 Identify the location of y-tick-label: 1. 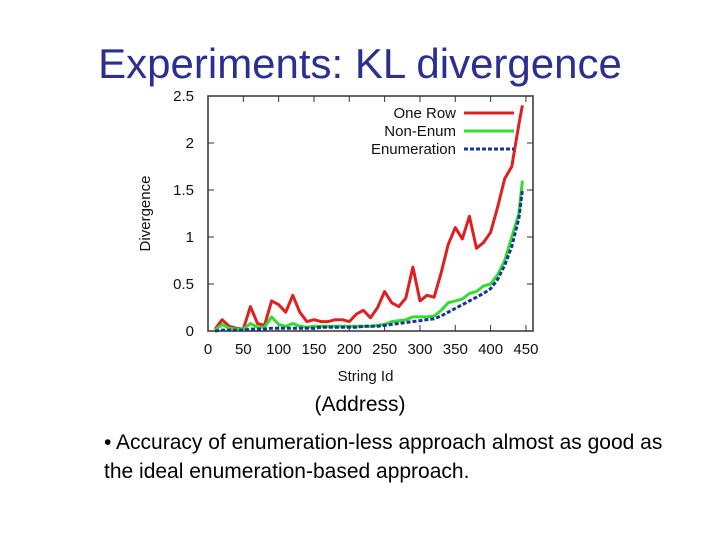
(190, 237).